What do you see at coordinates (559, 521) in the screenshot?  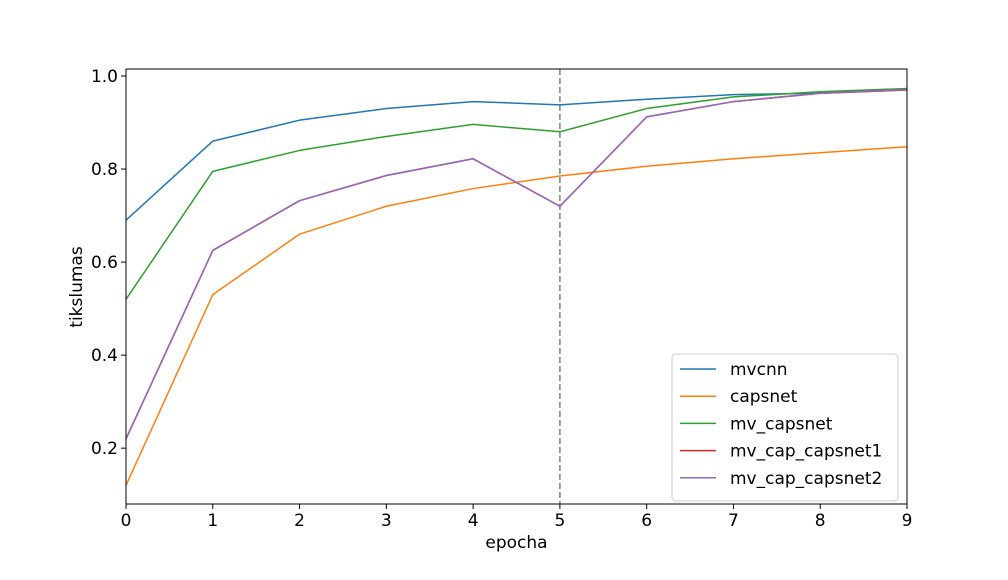 I see `x-tick-label: 5` at bounding box center [559, 521].